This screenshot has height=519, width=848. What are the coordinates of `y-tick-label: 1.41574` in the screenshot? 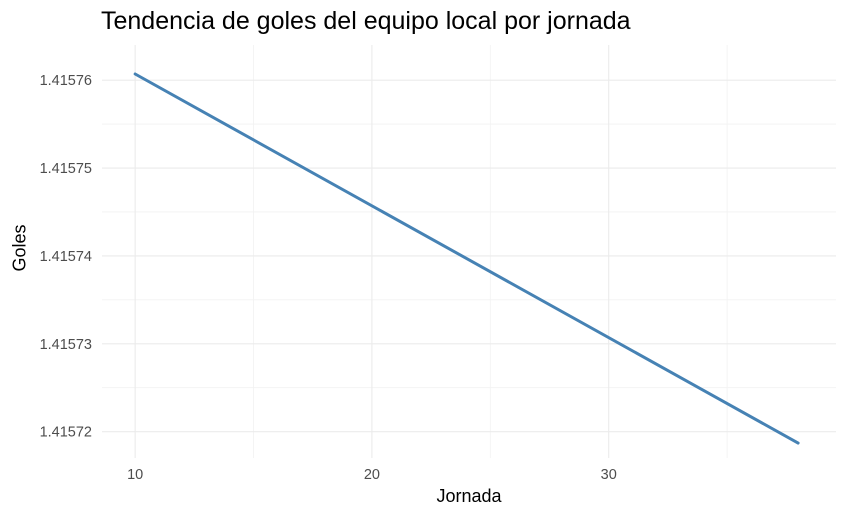 It's located at (66, 257).